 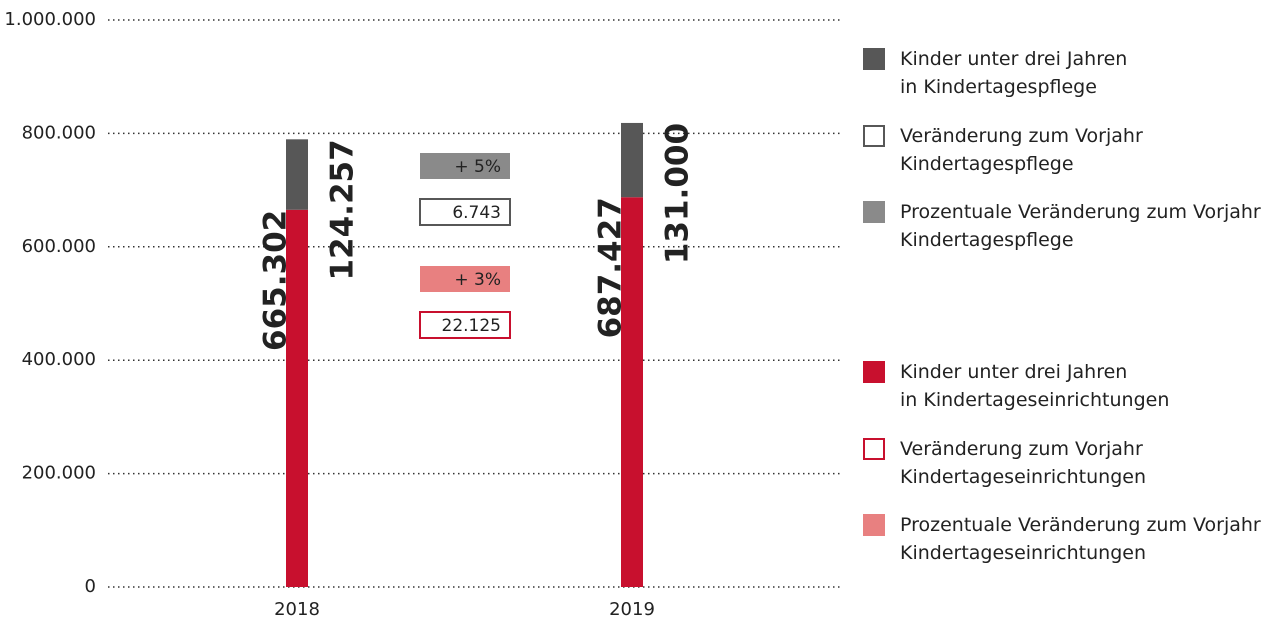 What do you see at coordinates (59, 359) in the screenshot?
I see `y-tick-label: 400.000` at bounding box center [59, 359].